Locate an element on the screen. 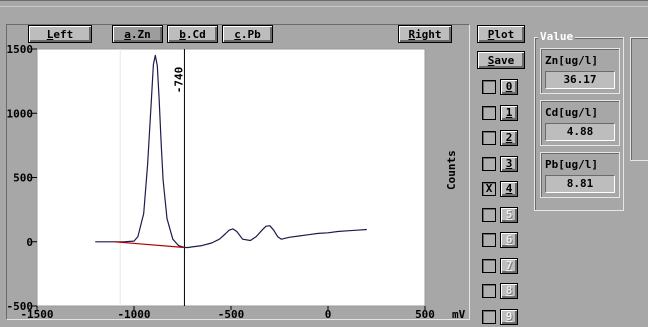 Image resolution: width=648 pixels, height=327 pixels. channel-2-button: 2 is located at coordinates (509, 138).